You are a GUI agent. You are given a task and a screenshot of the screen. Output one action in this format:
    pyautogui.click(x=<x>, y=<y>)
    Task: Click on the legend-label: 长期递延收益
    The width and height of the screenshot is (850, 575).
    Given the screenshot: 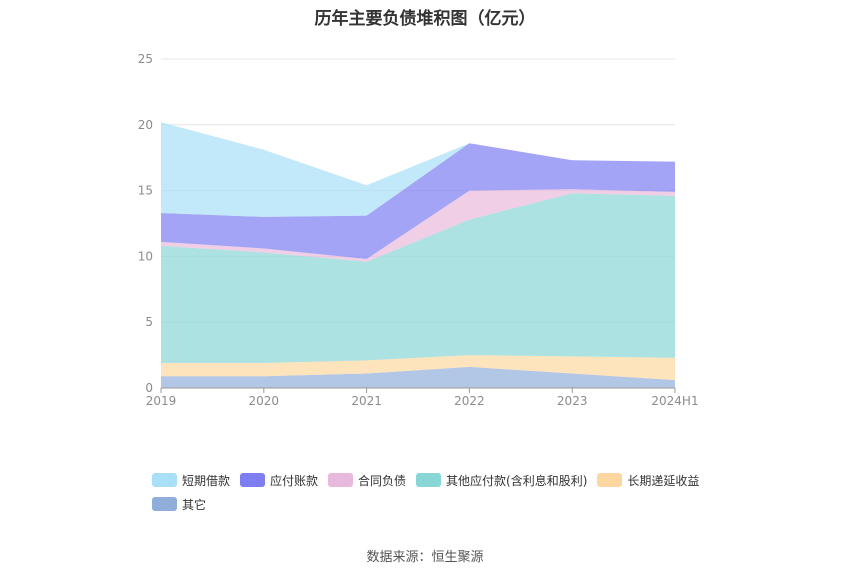 What is the action you would take?
    pyautogui.click(x=663, y=480)
    